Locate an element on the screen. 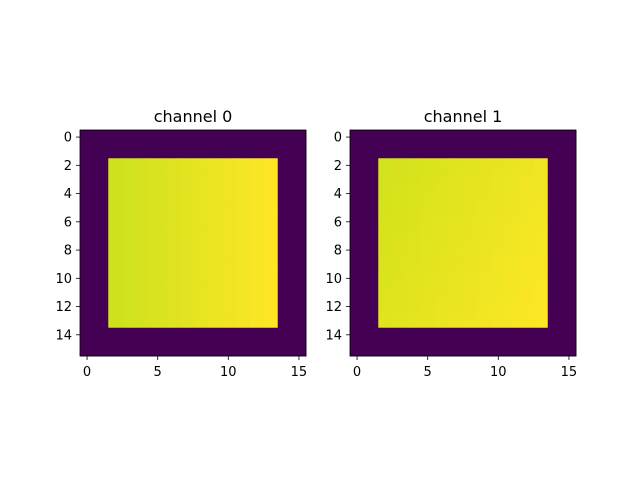  panel-title-1: channel 1 is located at coordinates (463, 116).